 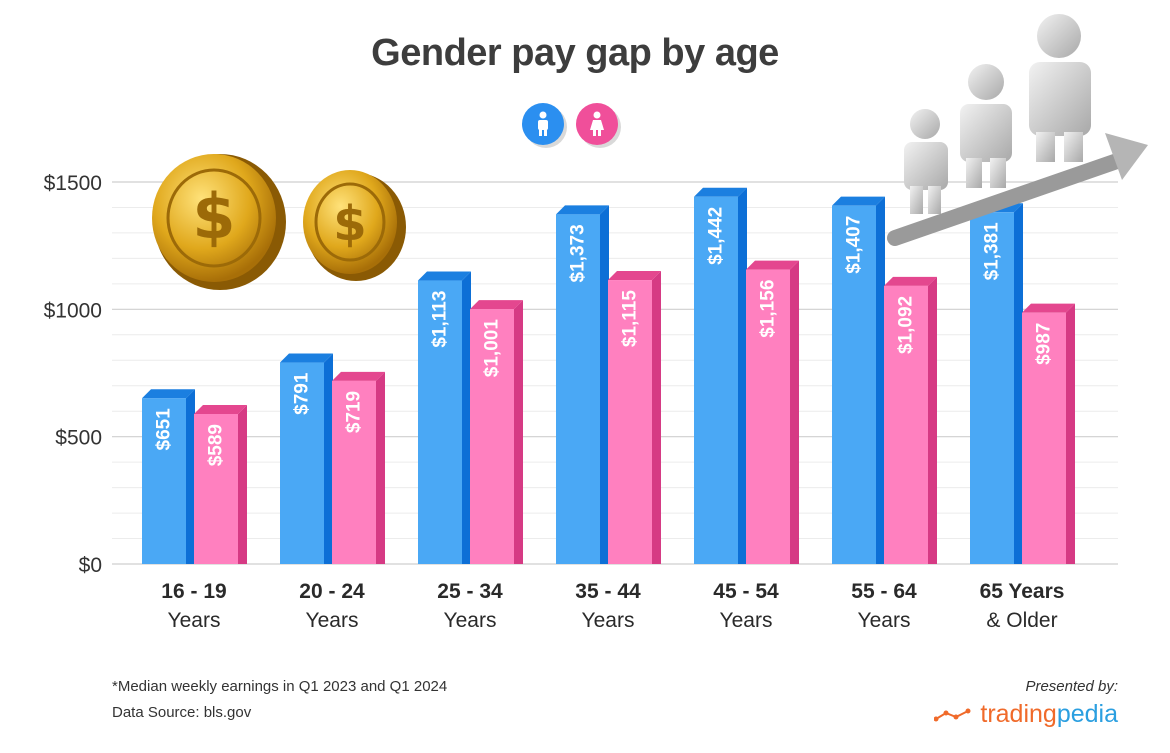 I want to click on data-label: $1,373, so click(x=578, y=253).